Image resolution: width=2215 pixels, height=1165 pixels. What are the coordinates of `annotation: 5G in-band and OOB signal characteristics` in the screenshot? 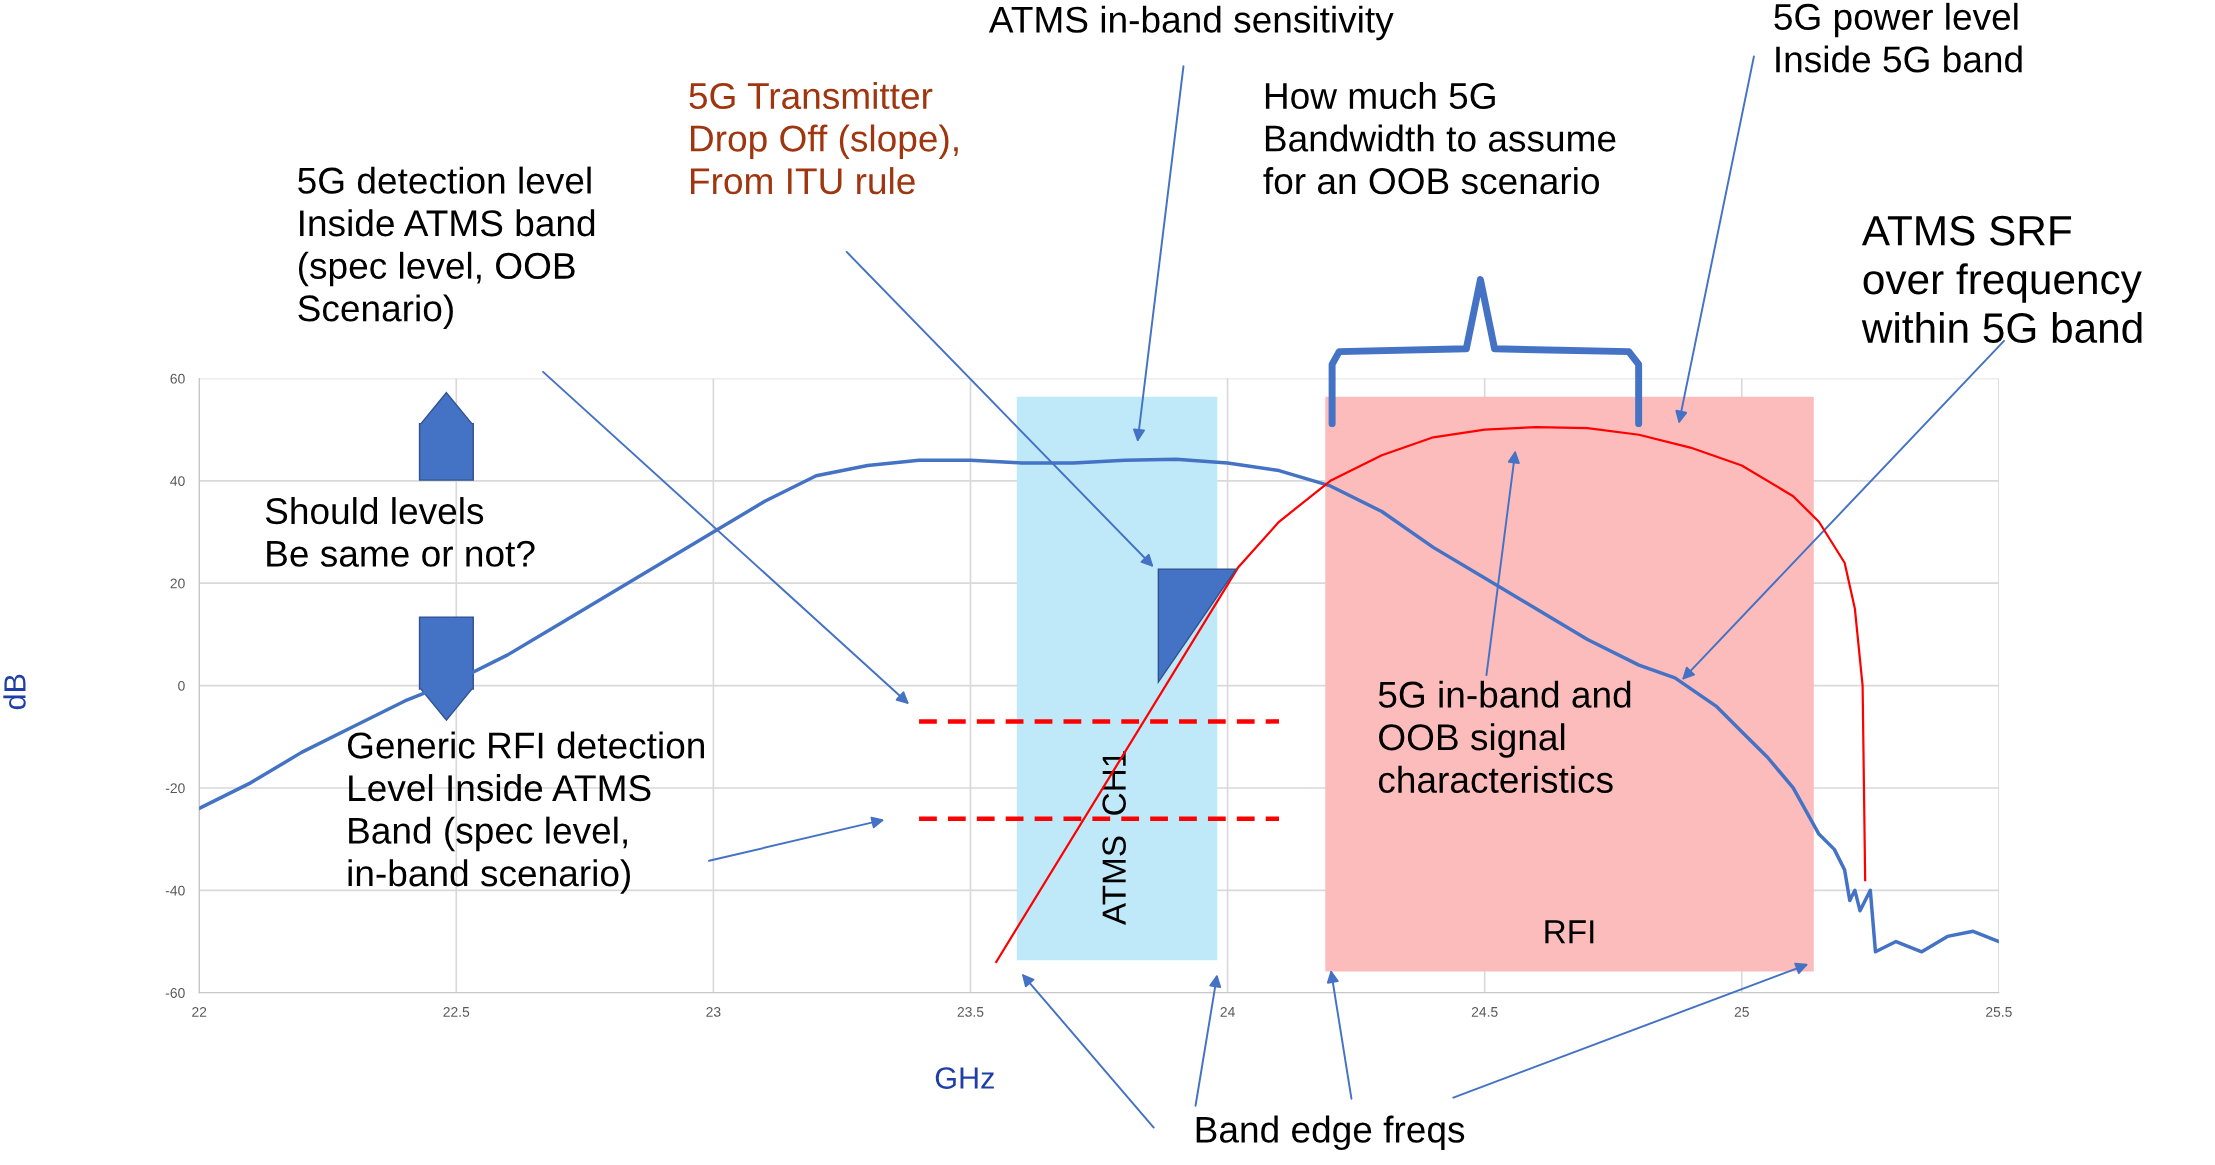 It's located at (1504, 737).